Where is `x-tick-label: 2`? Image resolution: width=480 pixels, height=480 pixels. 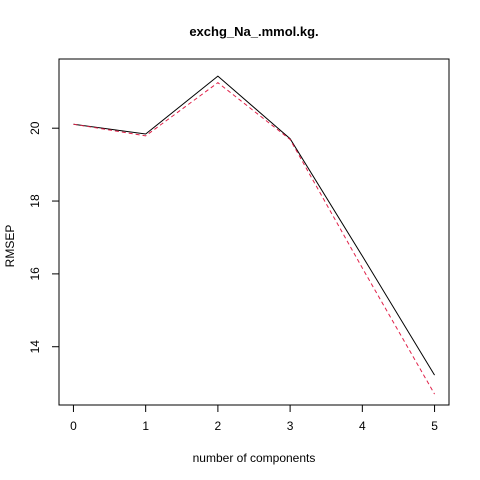 x-tick-label: 2 is located at coordinates (218, 426).